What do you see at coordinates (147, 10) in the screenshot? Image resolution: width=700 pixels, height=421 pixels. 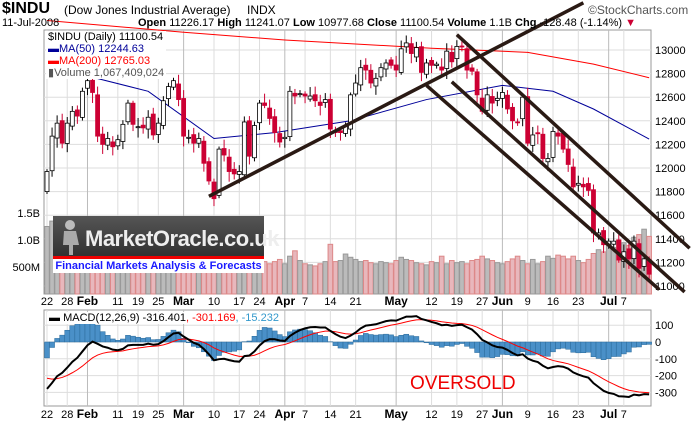 I see `index-name: (Dow Jones Industrial Average)` at bounding box center [147, 10].